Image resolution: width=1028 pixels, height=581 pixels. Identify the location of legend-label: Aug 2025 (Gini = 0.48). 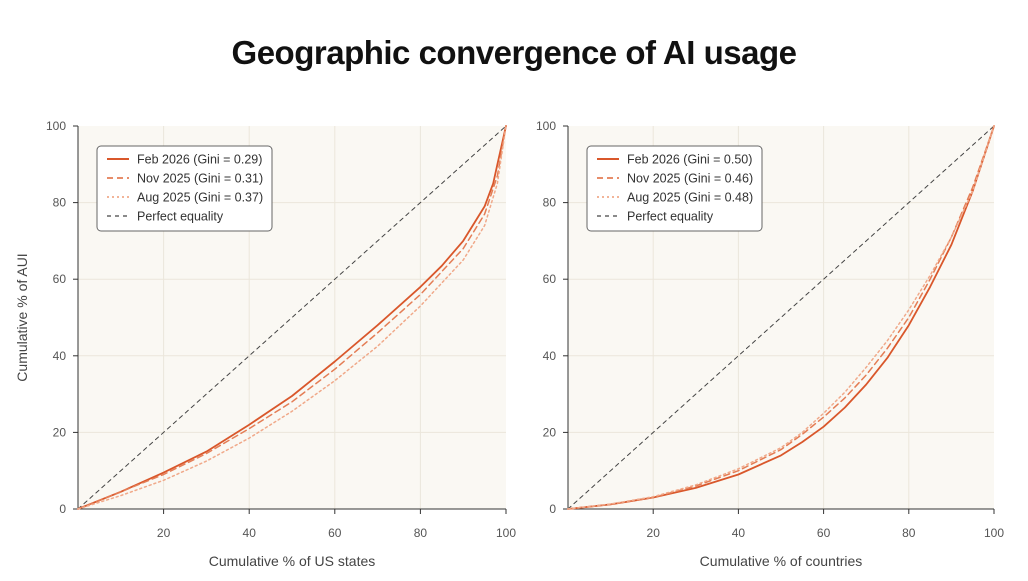
(690, 198).